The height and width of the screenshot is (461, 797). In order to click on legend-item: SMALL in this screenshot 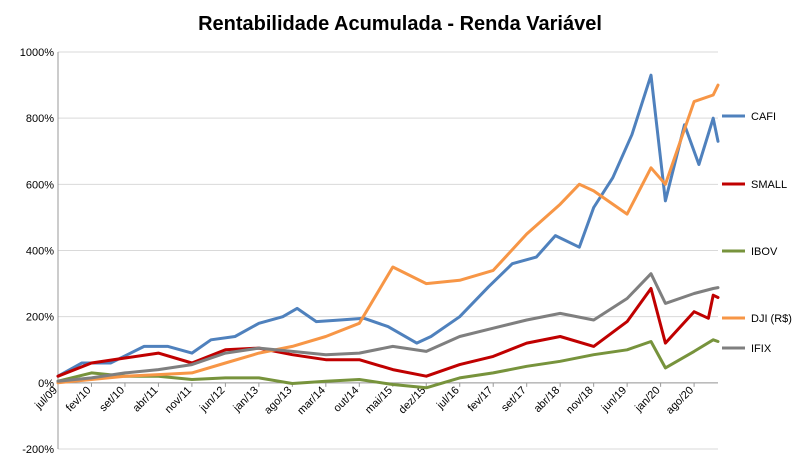, I will do `click(754, 185)`.